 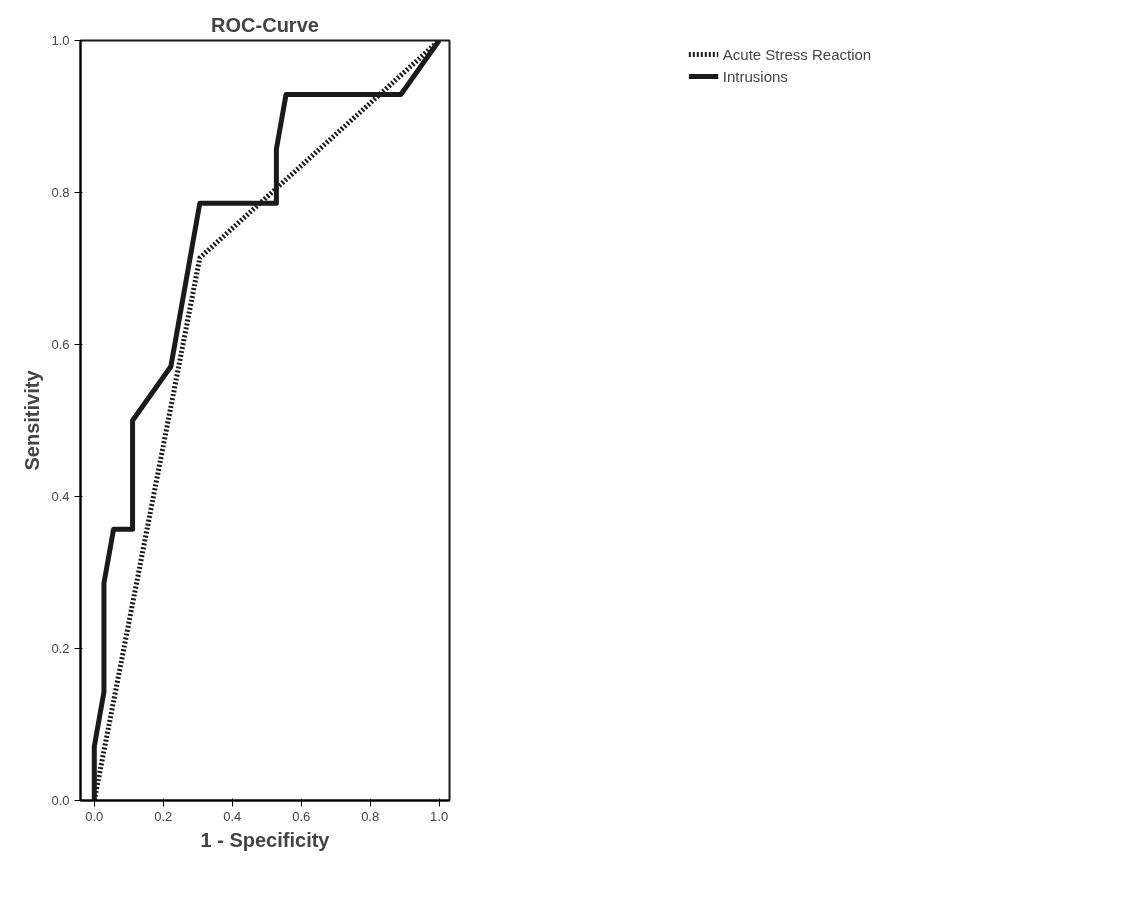 What do you see at coordinates (163, 816) in the screenshot?
I see `x-tick-label: 0.2` at bounding box center [163, 816].